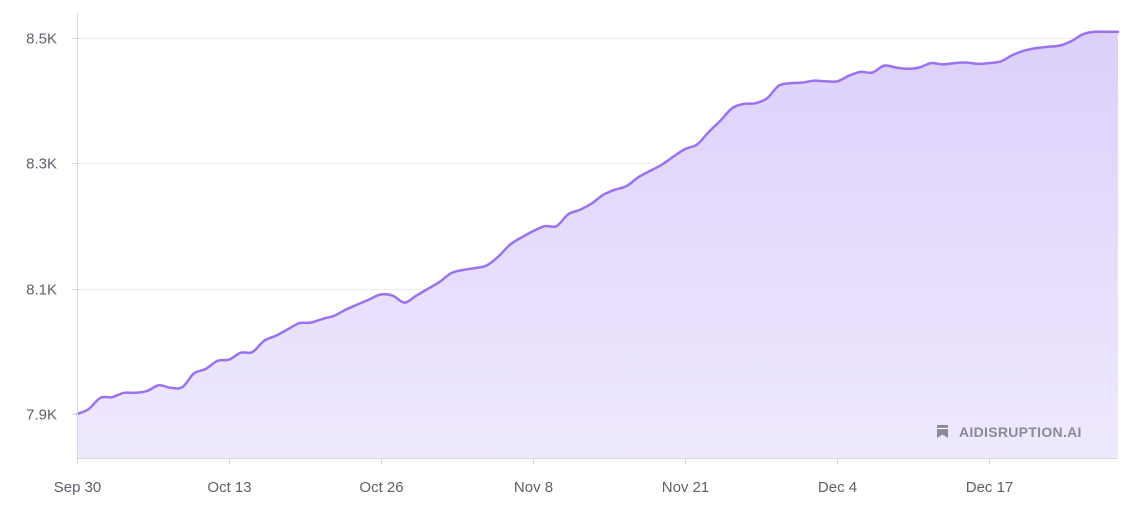  What do you see at coordinates (51, 227) in the screenshot?
I see `y-axis: 7.9K 8.1K 8.3K 8.5K` at bounding box center [51, 227].